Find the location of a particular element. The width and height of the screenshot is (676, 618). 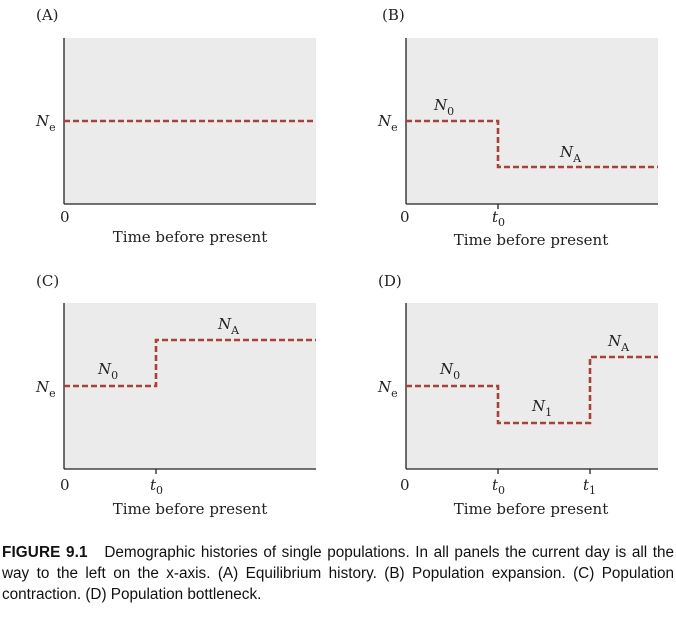

panel-d-na-label: NA is located at coordinates (618, 343).